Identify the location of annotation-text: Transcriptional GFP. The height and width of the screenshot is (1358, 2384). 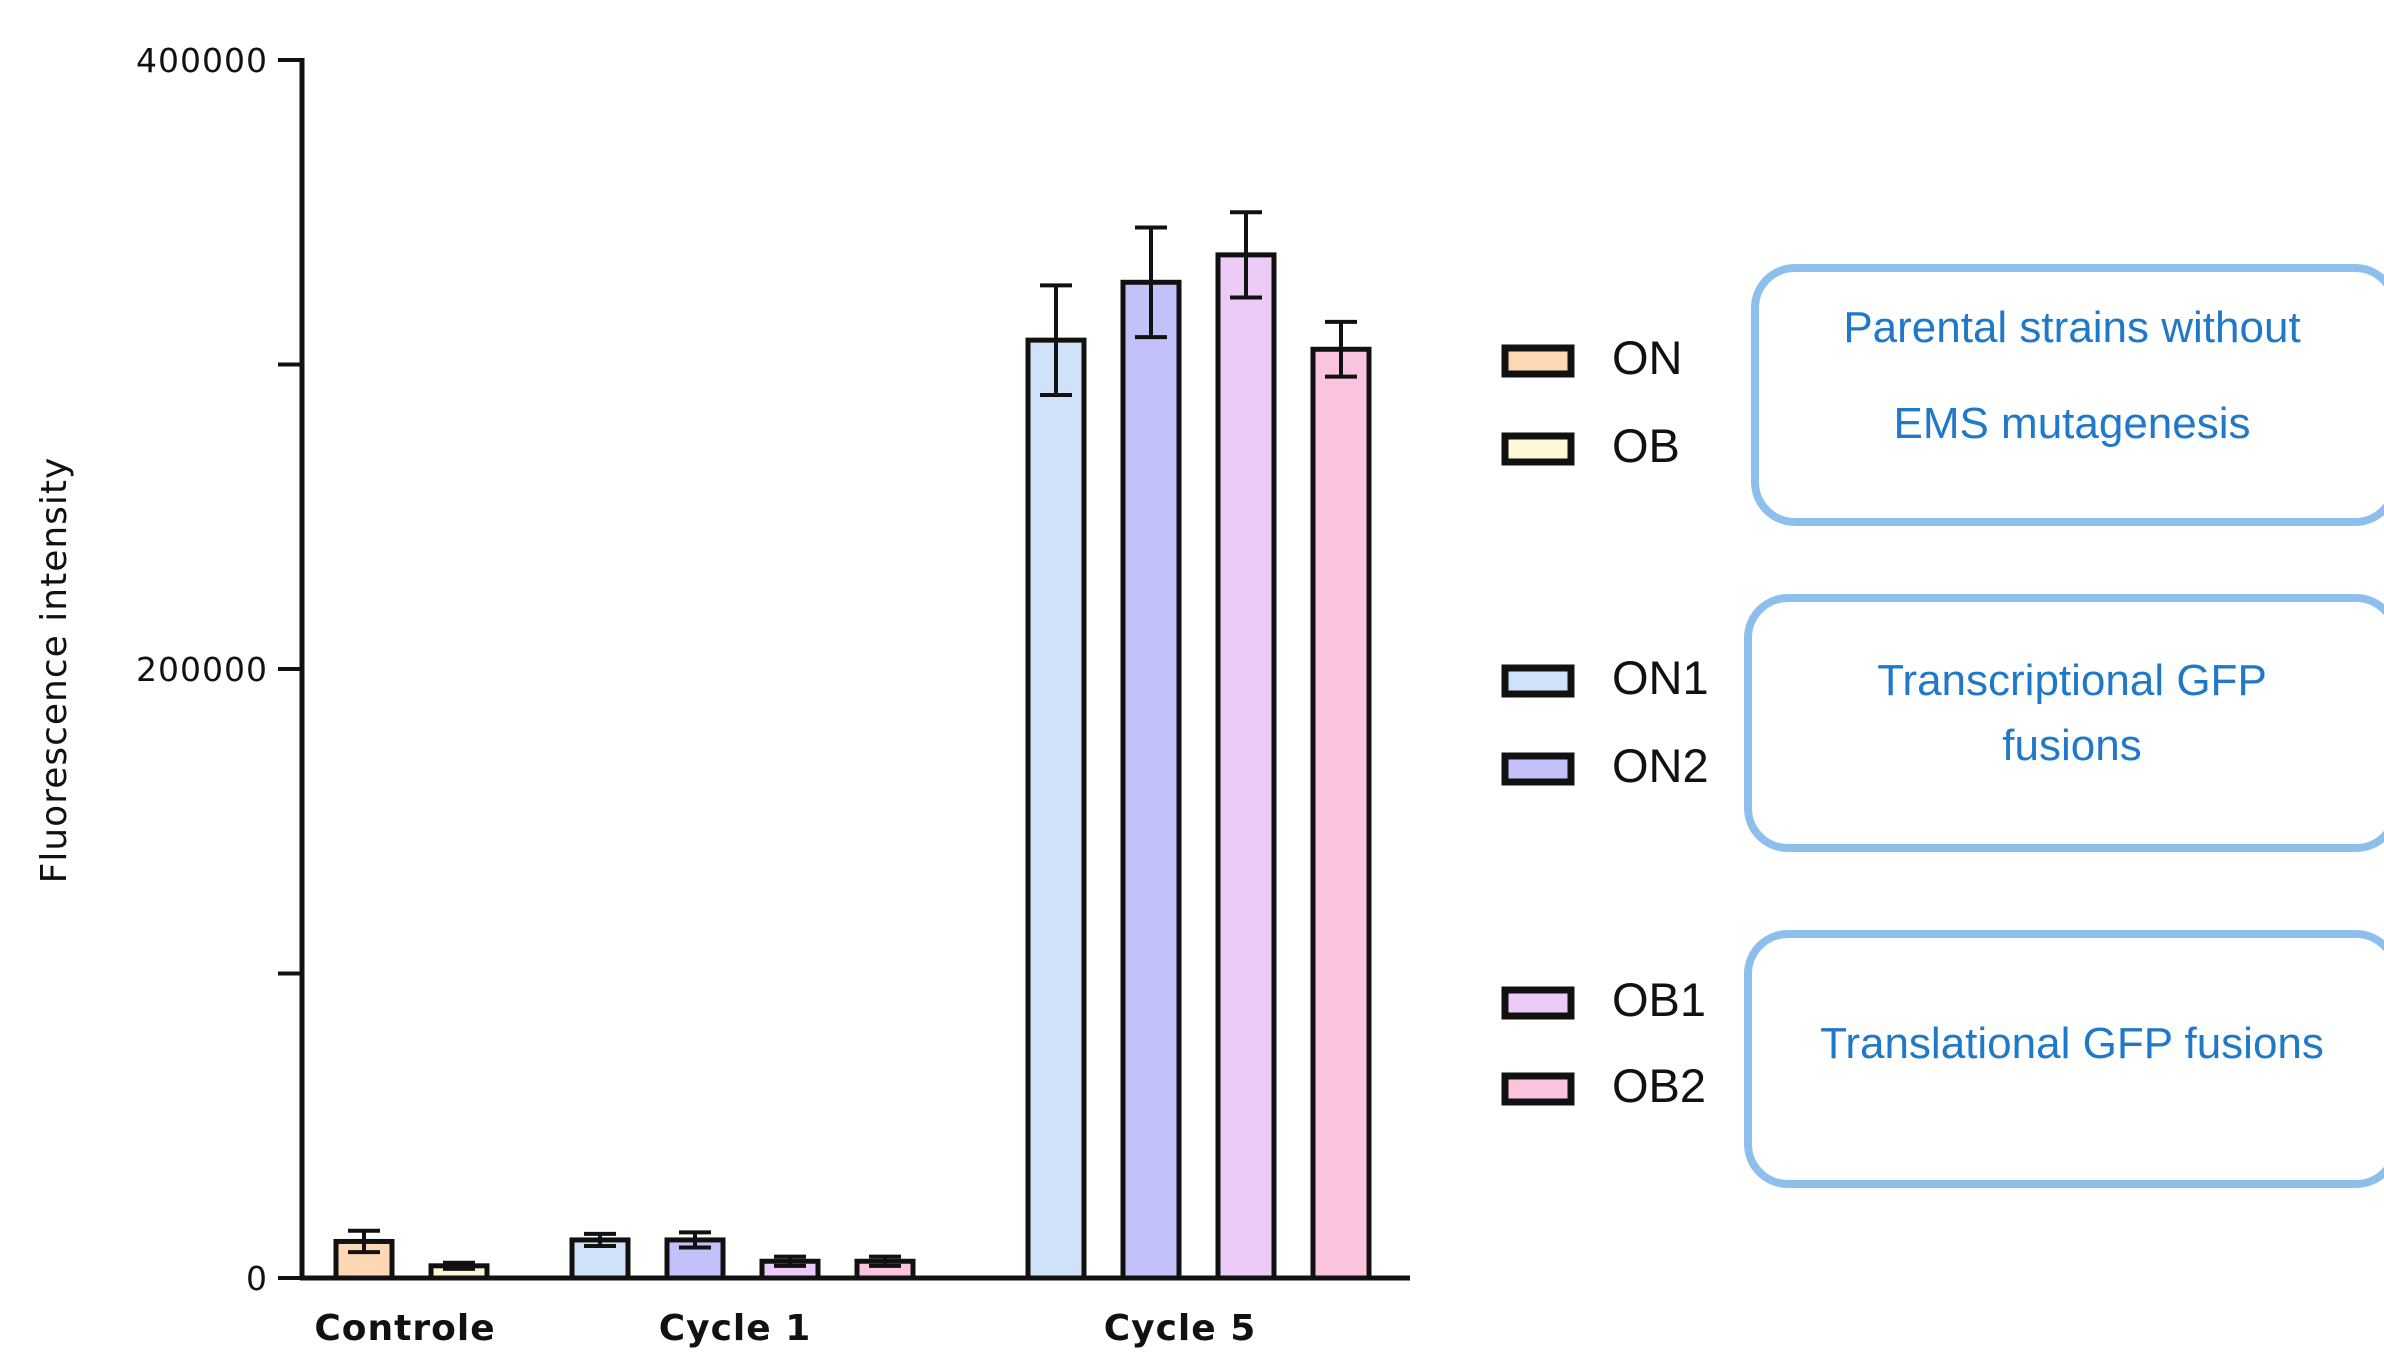
(2072, 680).